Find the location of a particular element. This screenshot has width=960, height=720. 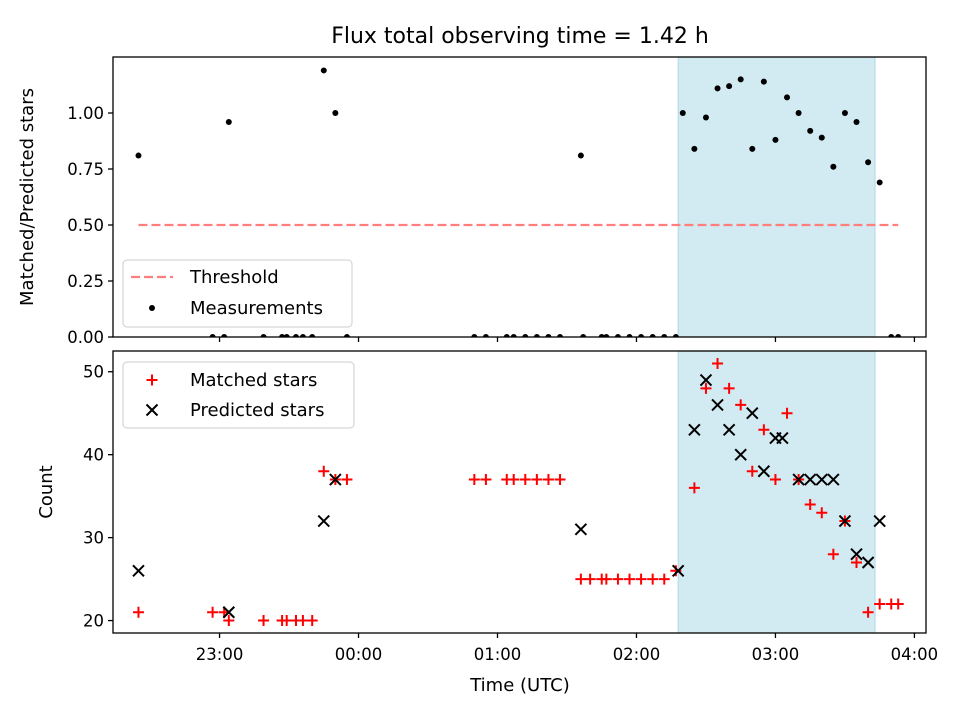

legend-measurements-label: Measurements is located at coordinates (256, 308).